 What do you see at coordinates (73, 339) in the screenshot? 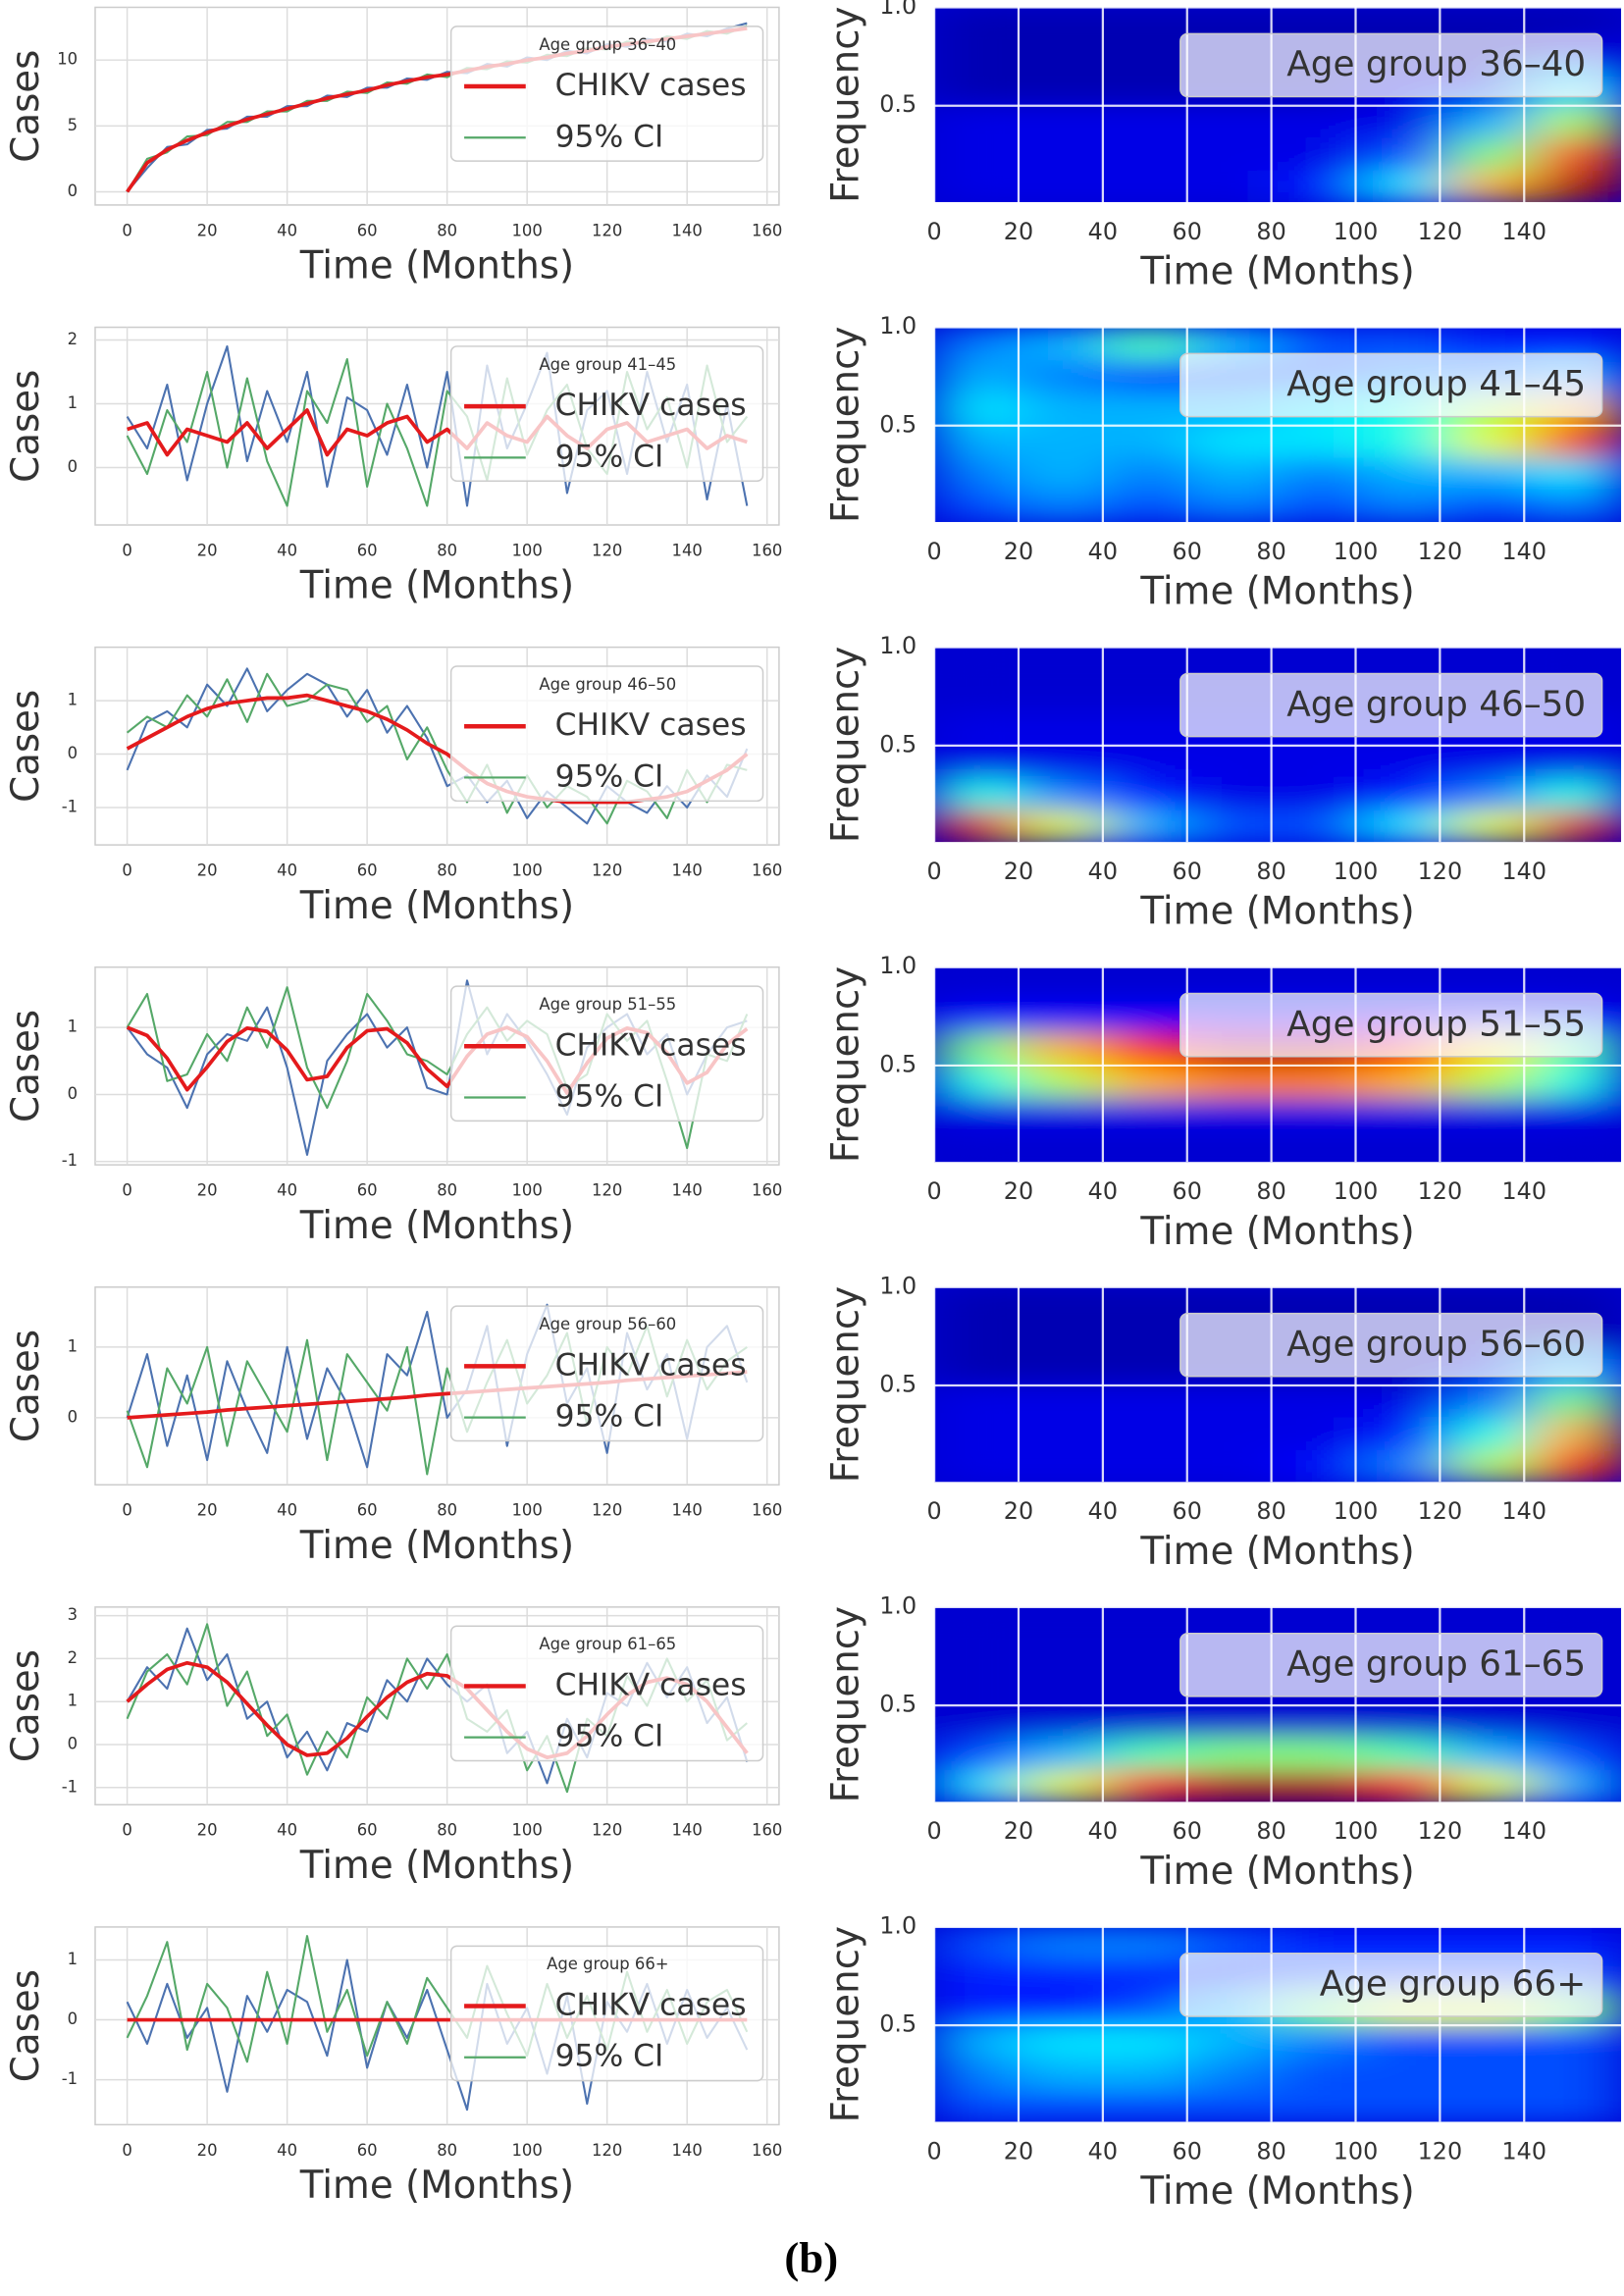
I see `y-tick-label: 2` at bounding box center [73, 339].